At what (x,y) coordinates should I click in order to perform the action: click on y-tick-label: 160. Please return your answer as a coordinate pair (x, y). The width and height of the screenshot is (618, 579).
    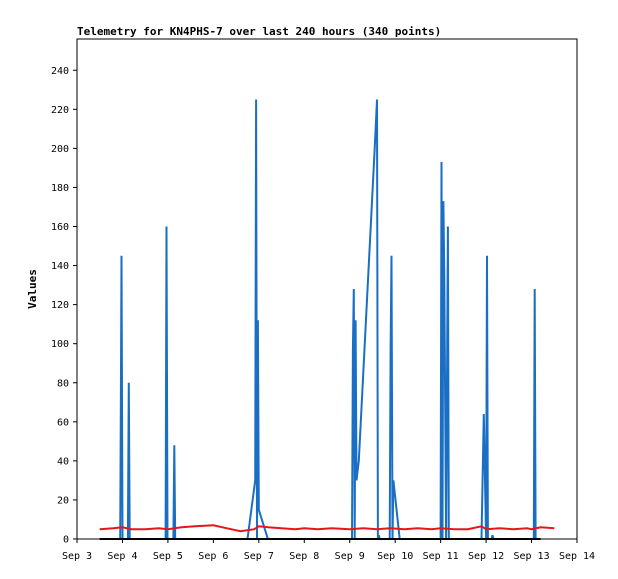
    Looking at the image, I should click on (60, 227).